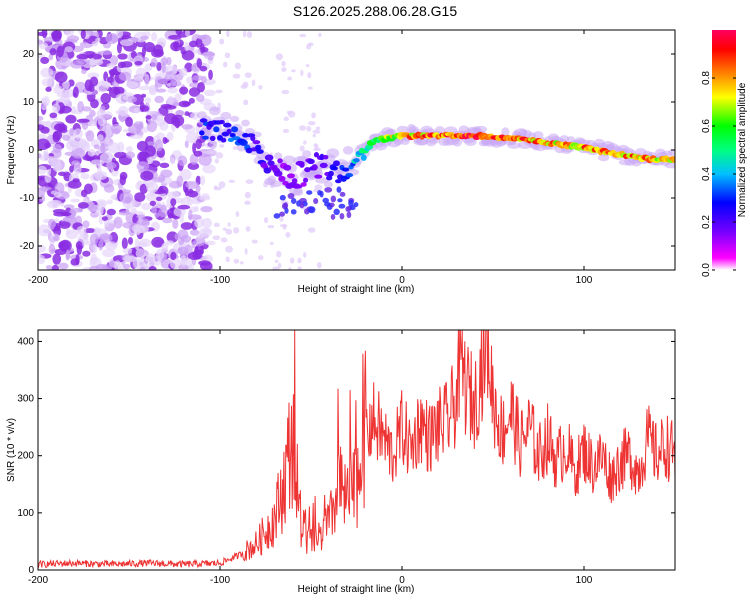 The height and width of the screenshot is (600, 750). Describe the element at coordinates (25, 513) in the screenshot. I see `y-tick-label: 100` at that location.